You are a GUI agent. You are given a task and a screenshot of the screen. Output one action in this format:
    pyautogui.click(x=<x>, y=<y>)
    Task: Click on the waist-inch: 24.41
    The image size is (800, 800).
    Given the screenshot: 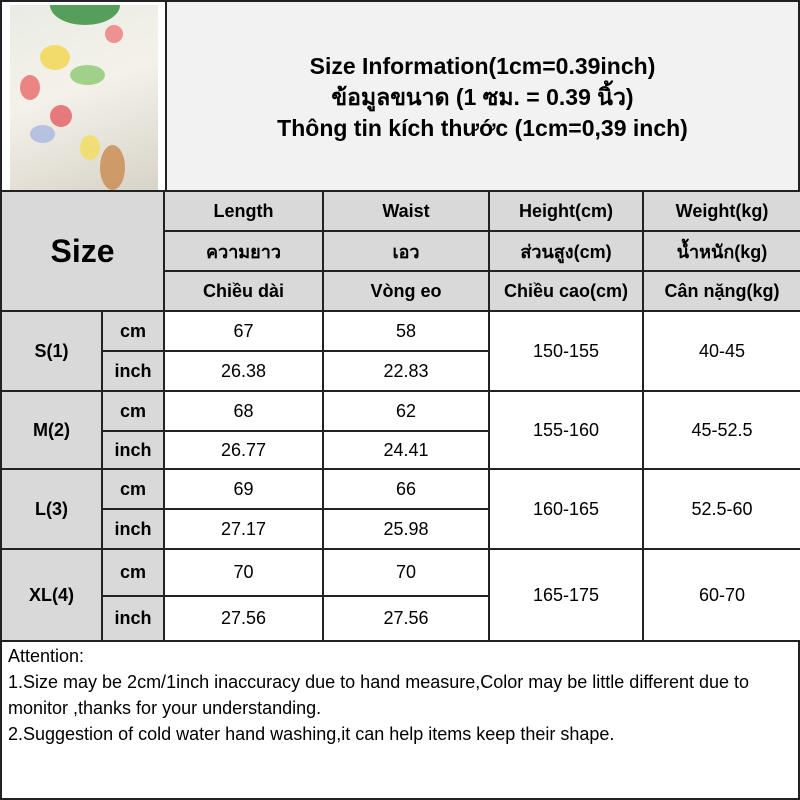 What is the action you would take?
    pyautogui.click(x=406, y=450)
    